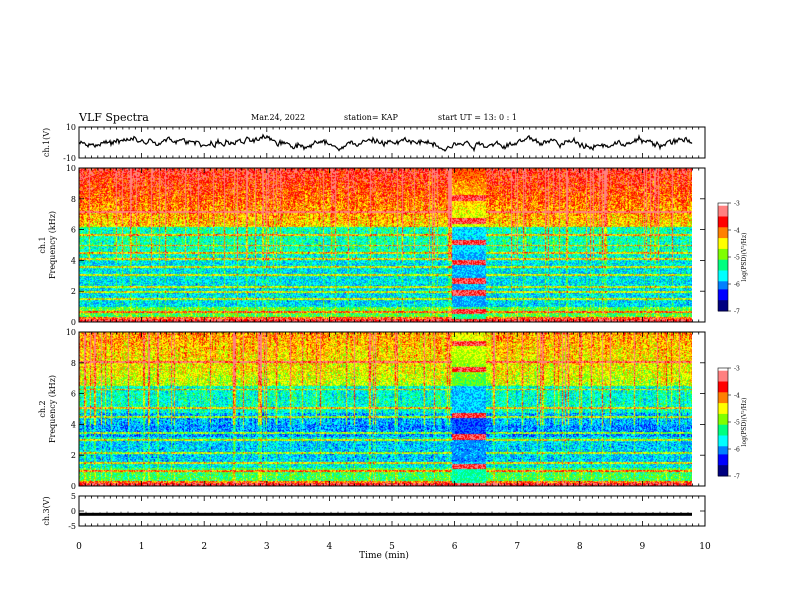 The image size is (792, 612). I want to click on colorbar-s2-tick-label: -5, so click(737, 423).